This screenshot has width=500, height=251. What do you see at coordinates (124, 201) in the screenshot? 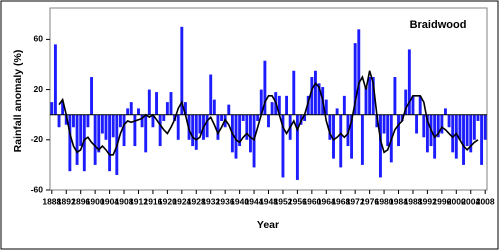
I see `x-tick-label: 1908` at bounding box center [124, 201].